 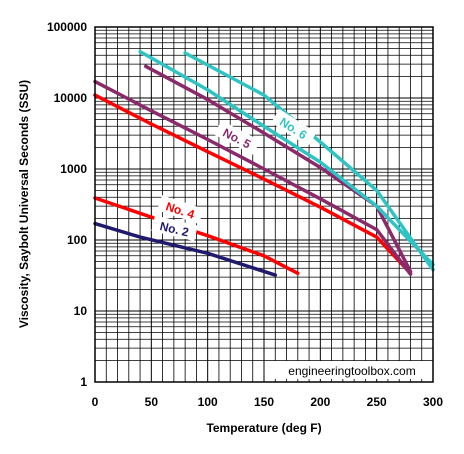 I want to click on x-tick-label: 150, so click(x=264, y=402).